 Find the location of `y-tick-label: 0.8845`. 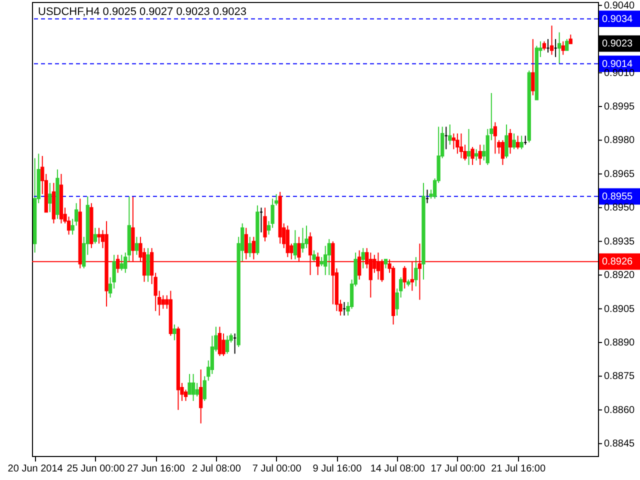

y-tick-label: 0.8845 is located at coordinates (620, 444).